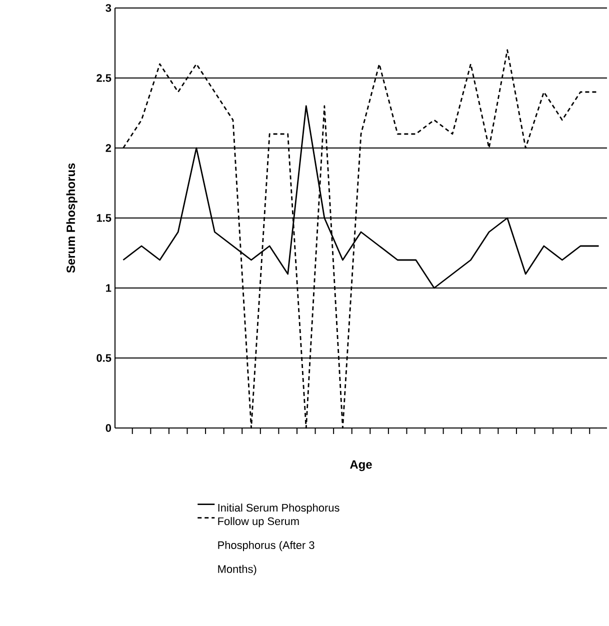 The image size is (609, 626). I want to click on x-axis-title: Age, so click(361, 466).